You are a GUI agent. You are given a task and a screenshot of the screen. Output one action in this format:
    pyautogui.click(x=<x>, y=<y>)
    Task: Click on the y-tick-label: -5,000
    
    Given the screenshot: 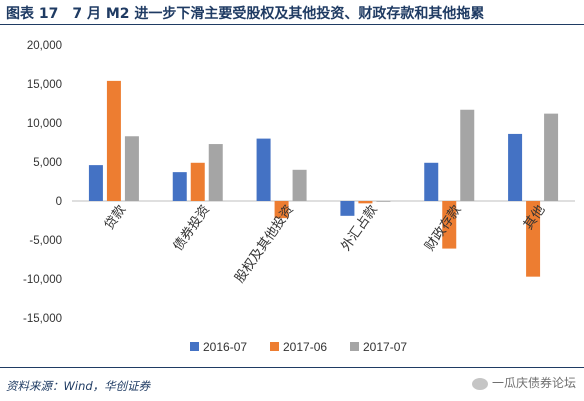 What is the action you would take?
    pyautogui.click(x=45, y=241)
    